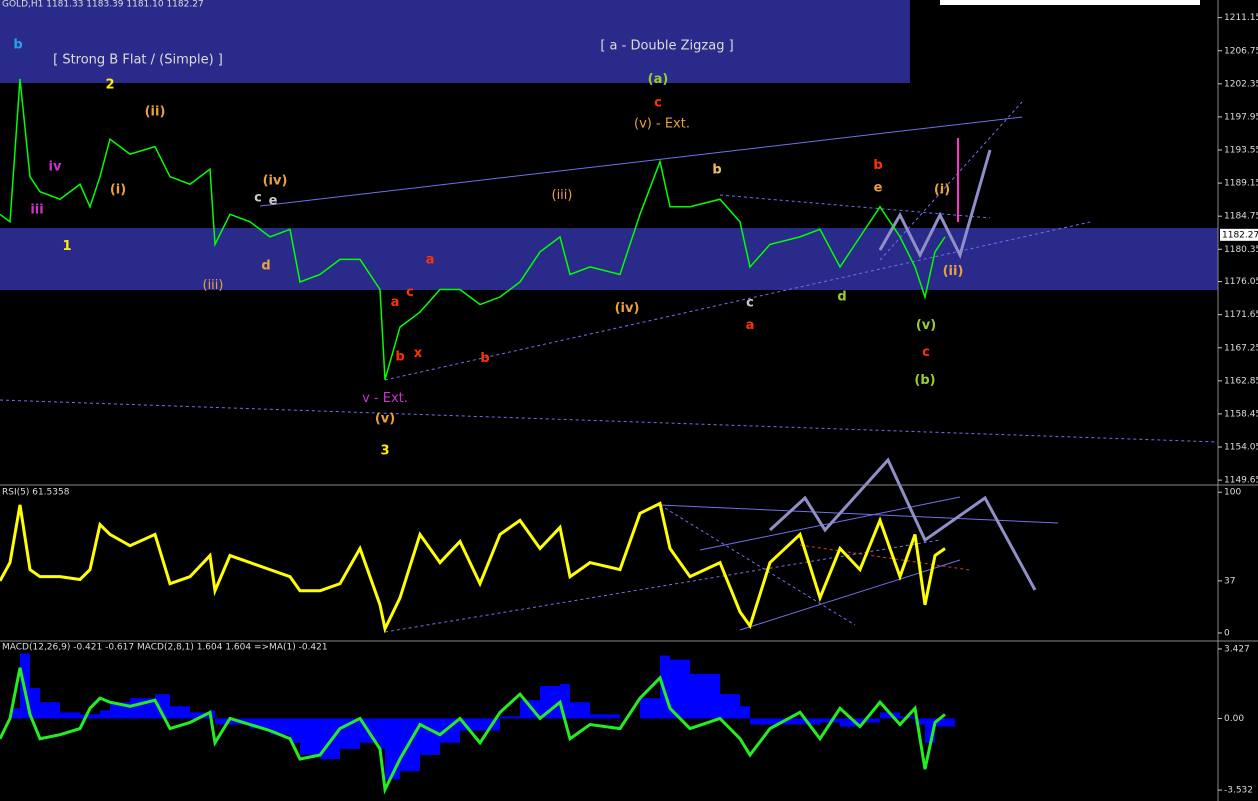 Image resolution: width=1258 pixels, height=801 pixels. I want to click on wave-label: (b), so click(924, 380).